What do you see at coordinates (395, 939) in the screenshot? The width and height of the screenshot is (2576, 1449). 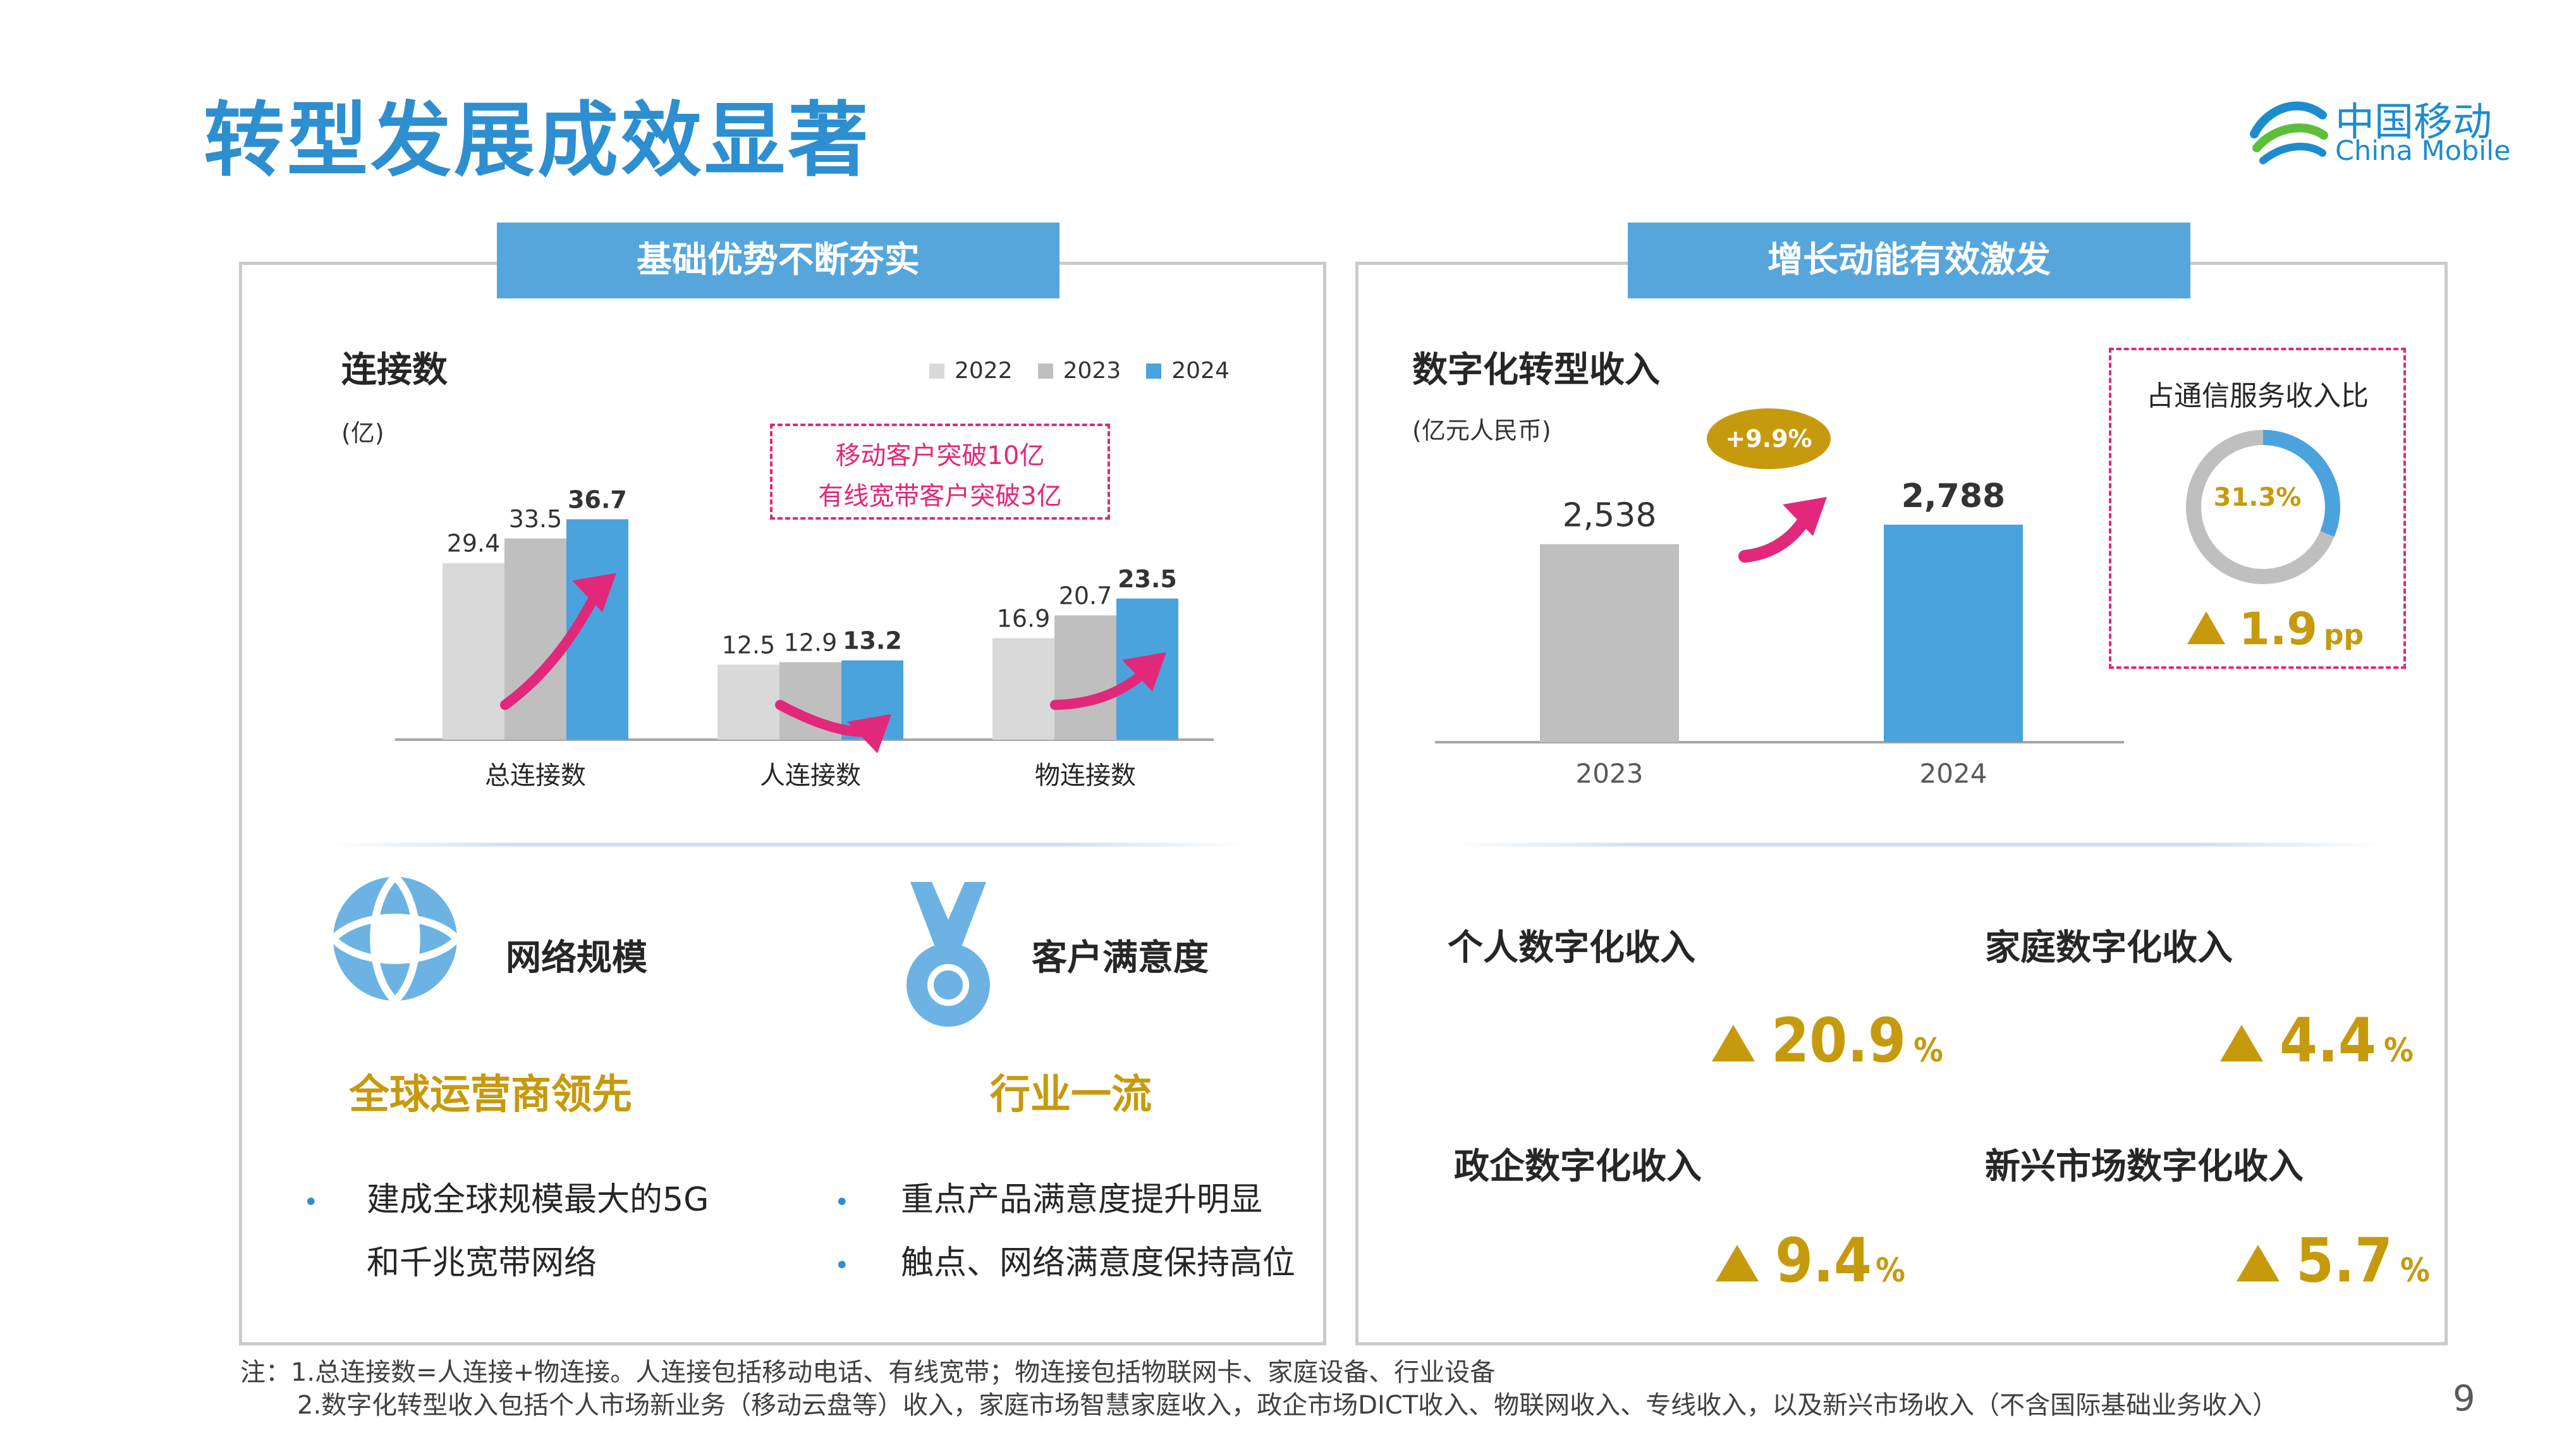 I see `globe-icon` at bounding box center [395, 939].